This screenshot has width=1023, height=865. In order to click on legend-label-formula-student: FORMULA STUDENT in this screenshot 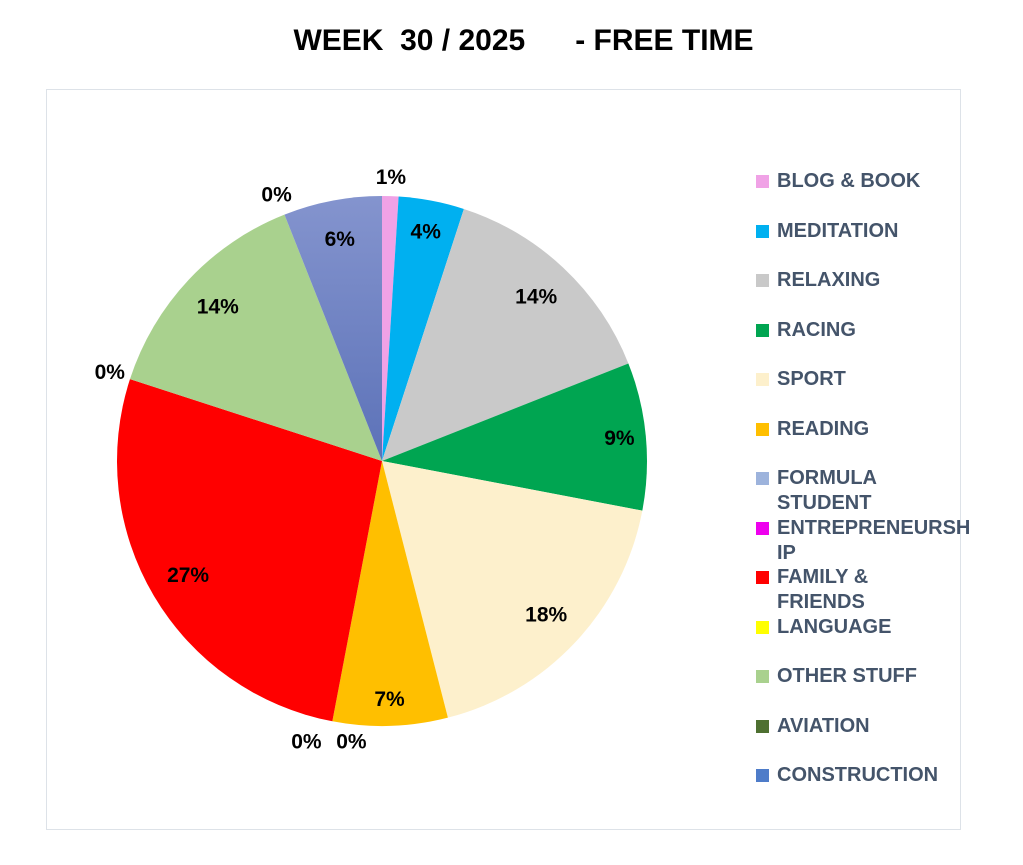, I will do `click(827, 490)`.